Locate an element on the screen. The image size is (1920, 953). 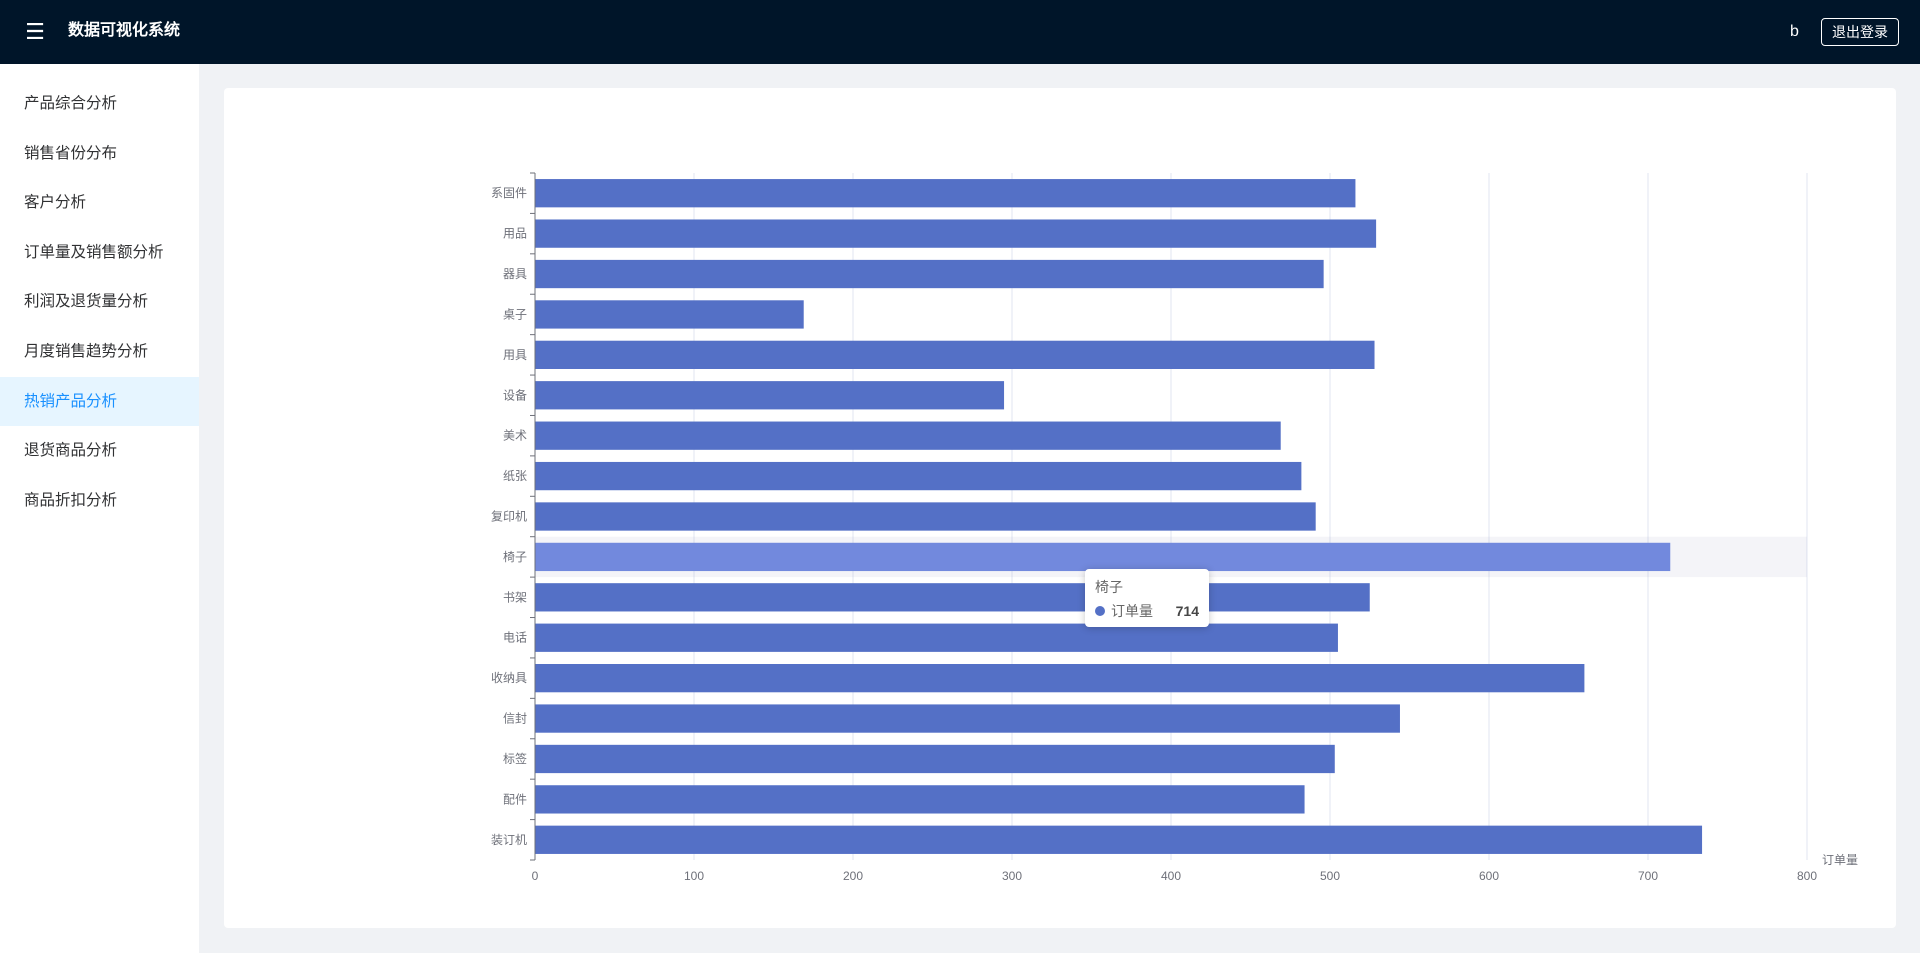
sidebar-item-product-overview: 产品综合分析 is located at coordinates (71, 103).